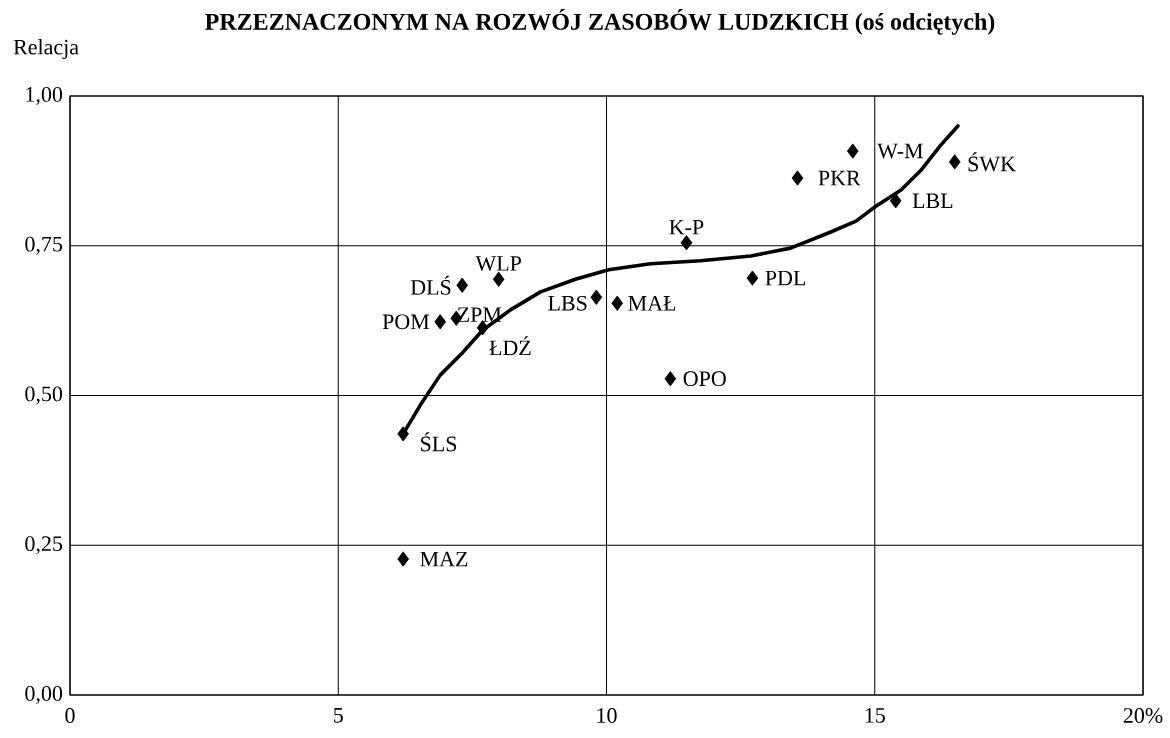 This screenshot has width=1170, height=738. What do you see at coordinates (1143, 715) in the screenshot?
I see `x-tick-label: 20%` at bounding box center [1143, 715].